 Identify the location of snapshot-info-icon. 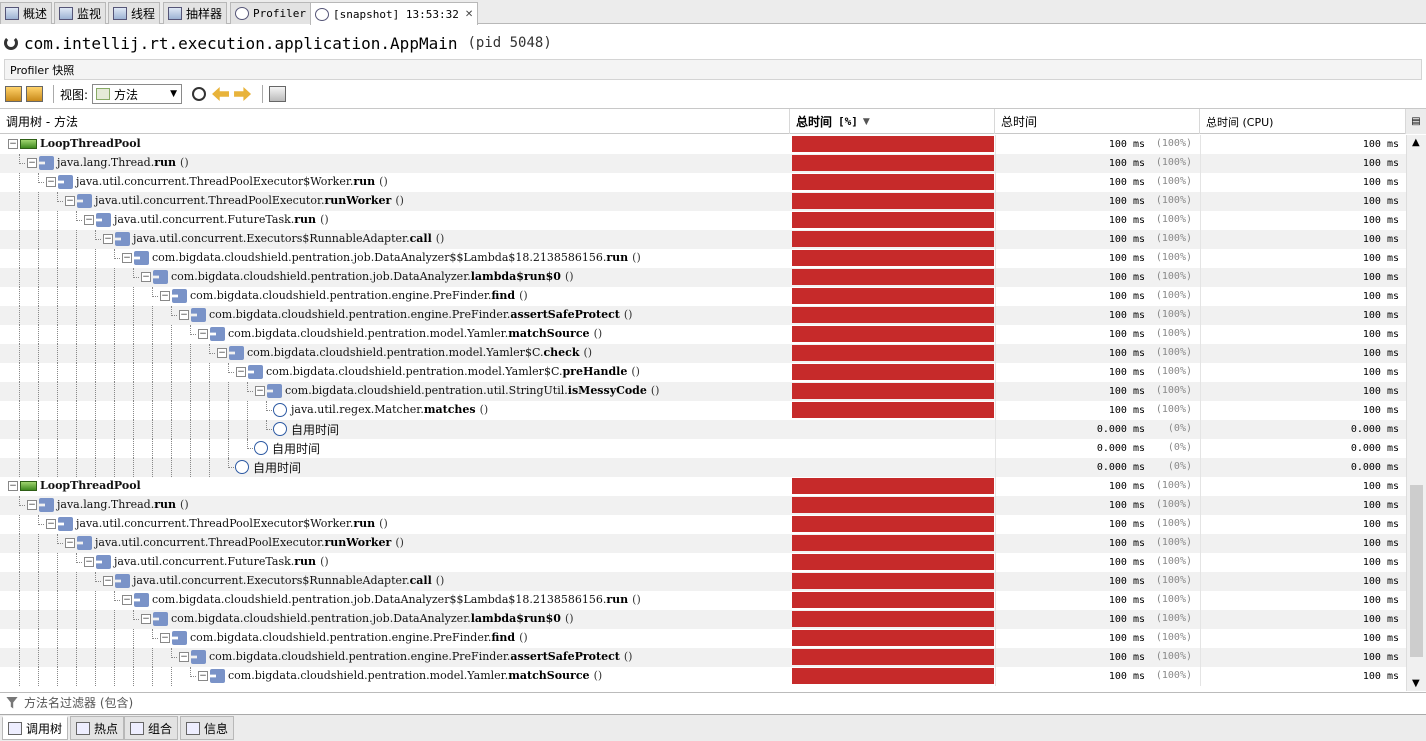
(278, 94).